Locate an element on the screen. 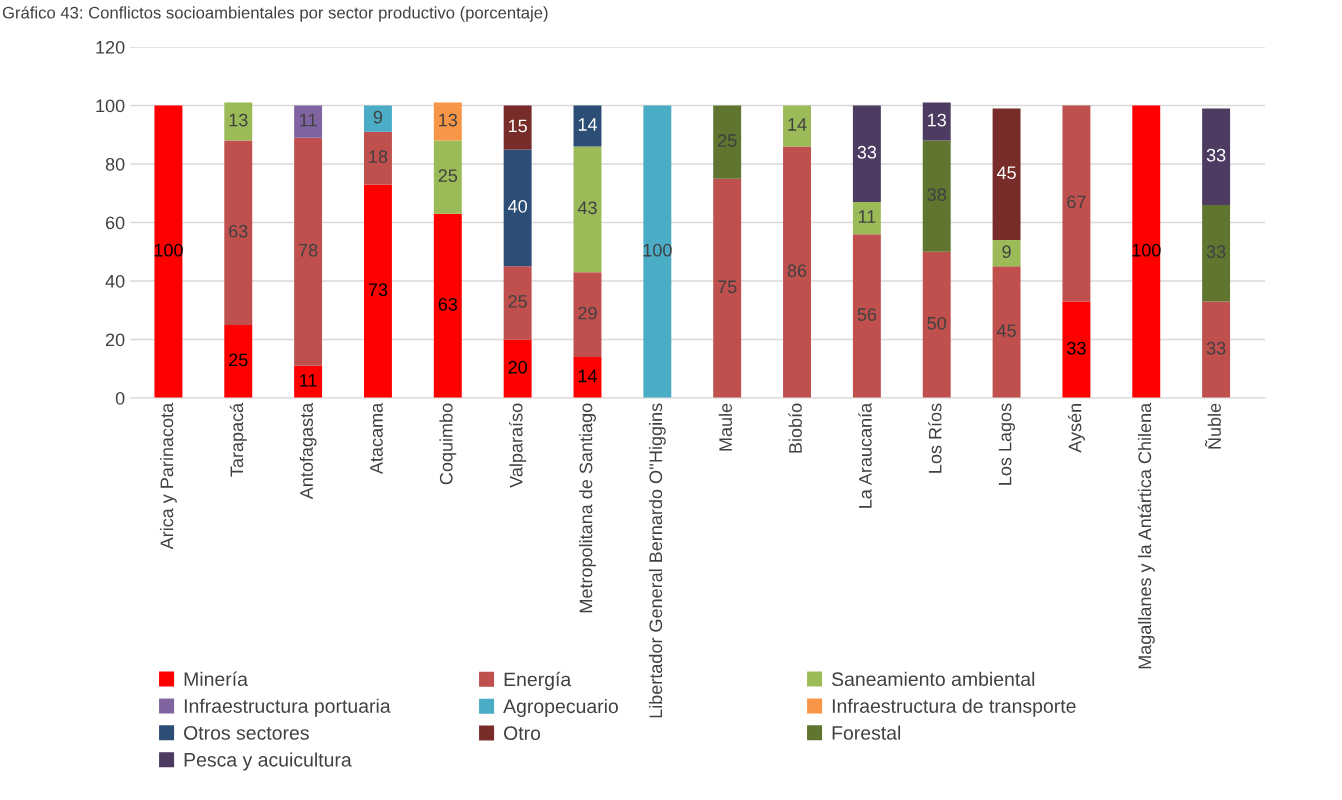  data-label: 15 is located at coordinates (517, 126).